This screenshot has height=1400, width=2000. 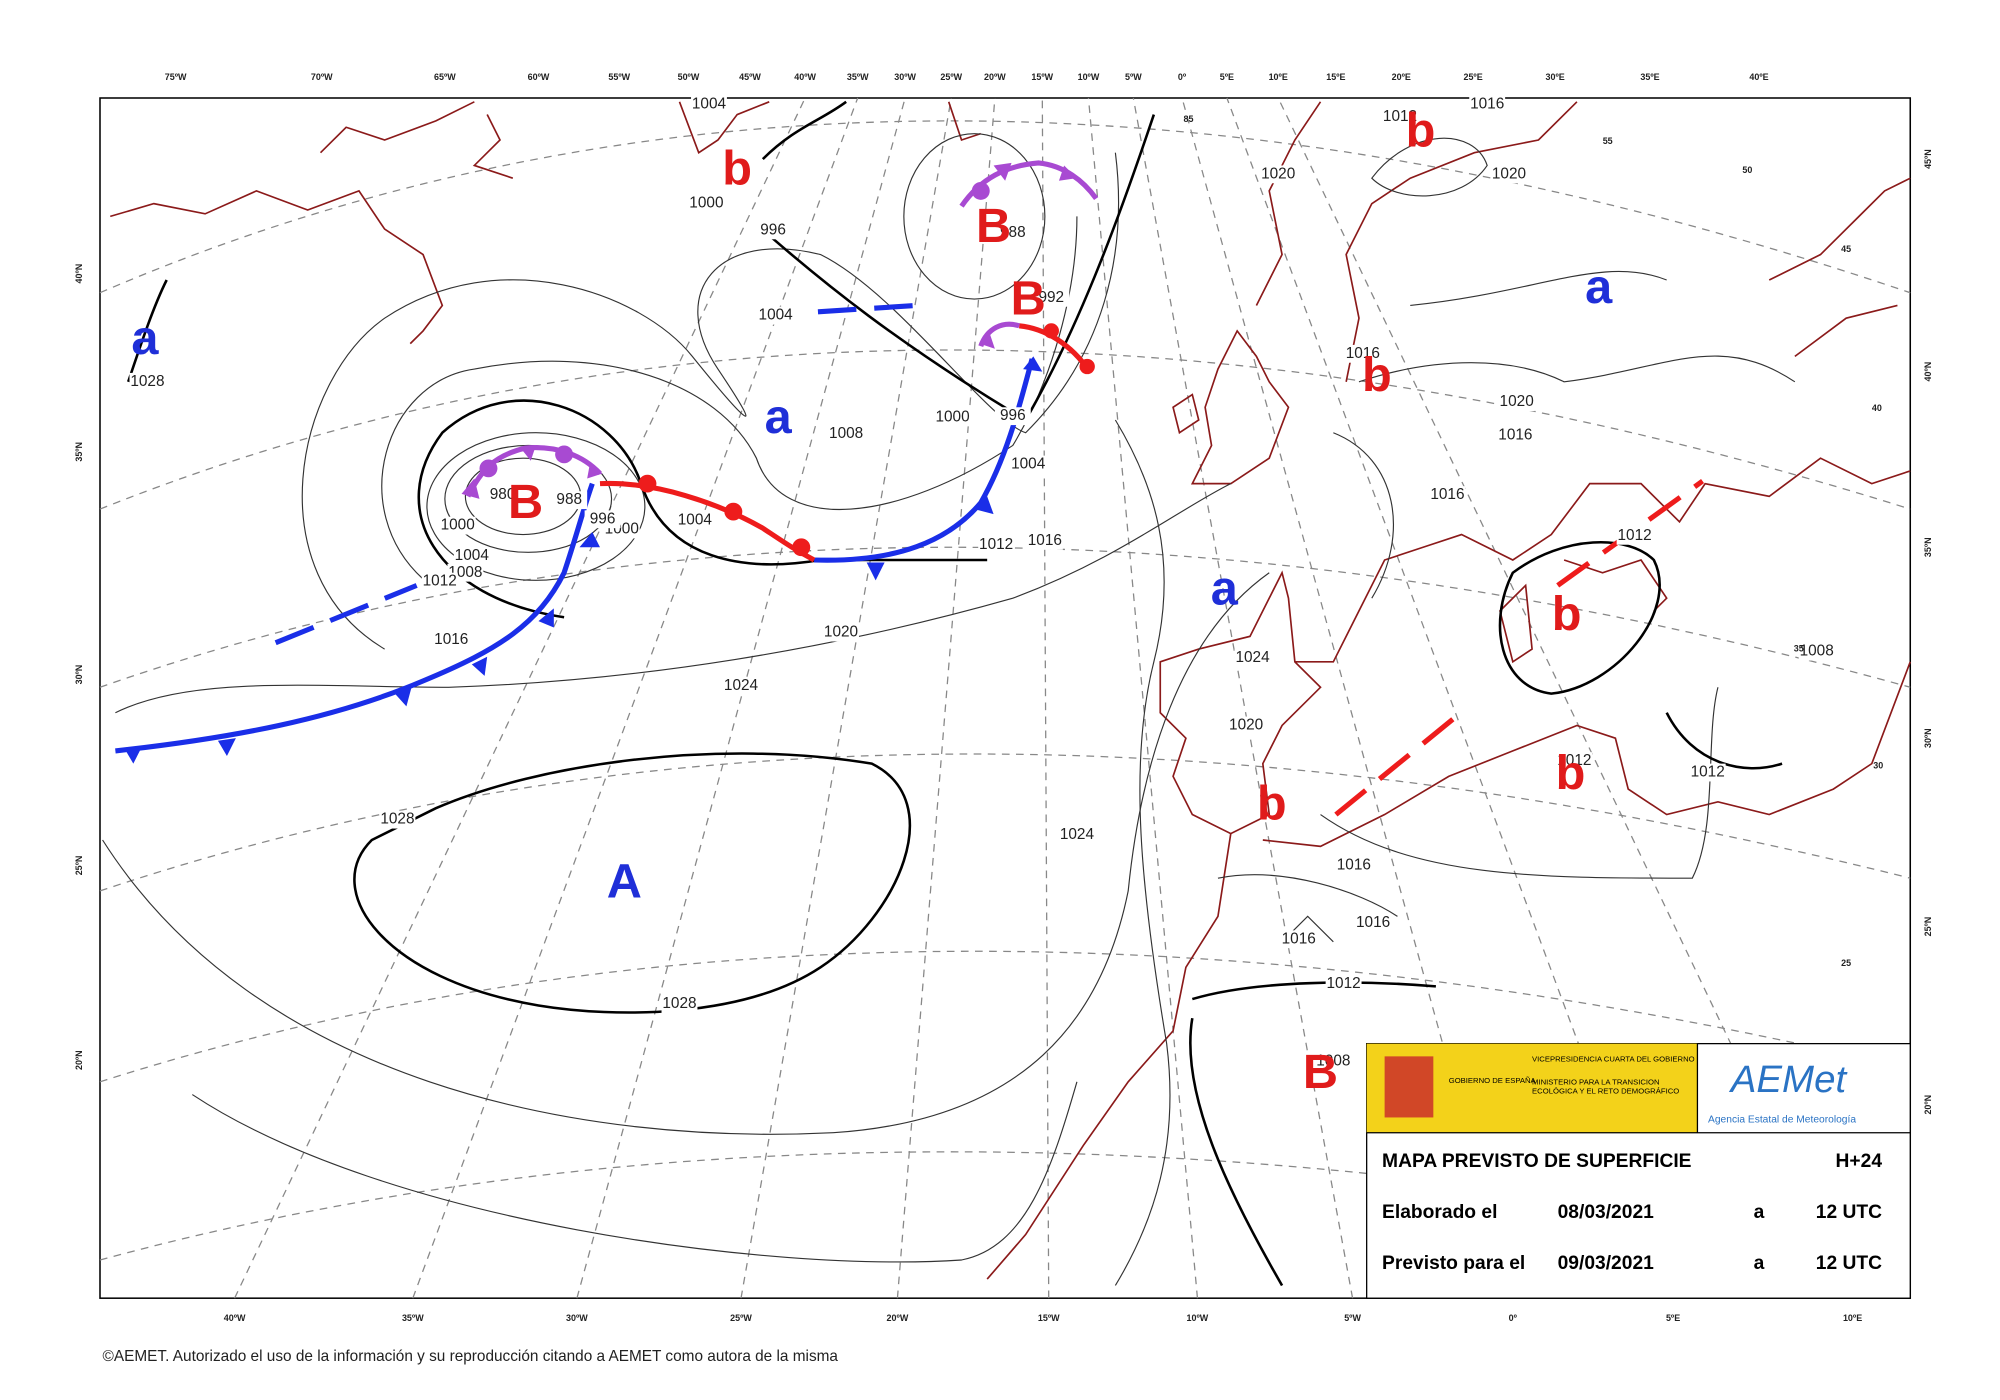 What do you see at coordinates (741, 1318) in the screenshot?
I see `bottom-longitude-label: 25ºW` at bounding box center [741, 1318].